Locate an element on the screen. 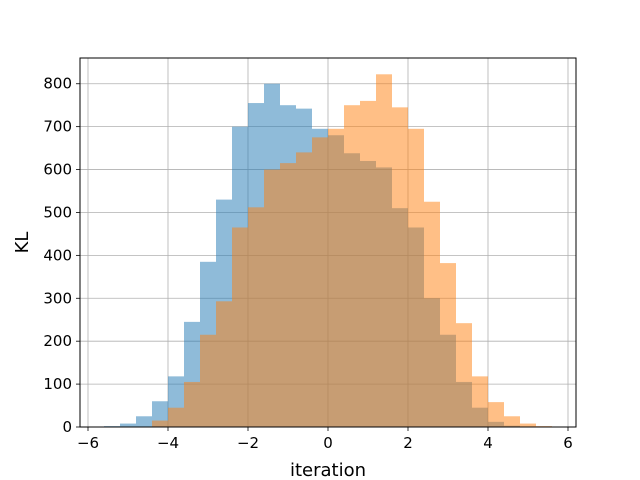 This screenshot has width=640, height=480. y-tick-label: 800 is located at coordinates (57, 84).